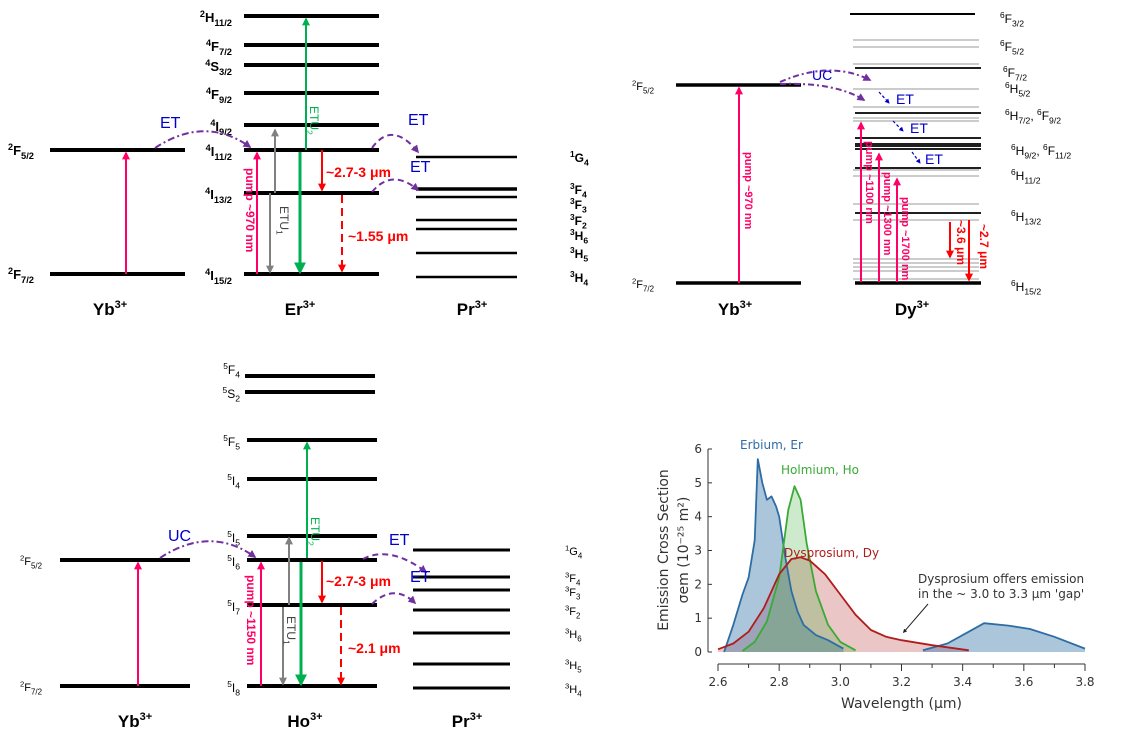 This screenshot has height=746, width=1131. I want to click on term-symbol-label: 5F4, so click(231, 370).